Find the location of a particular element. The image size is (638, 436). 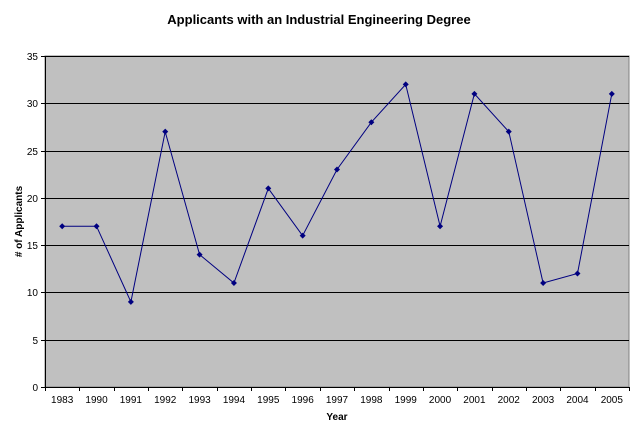

x-tick-label: 1998 is located at coordinates (371, 400).